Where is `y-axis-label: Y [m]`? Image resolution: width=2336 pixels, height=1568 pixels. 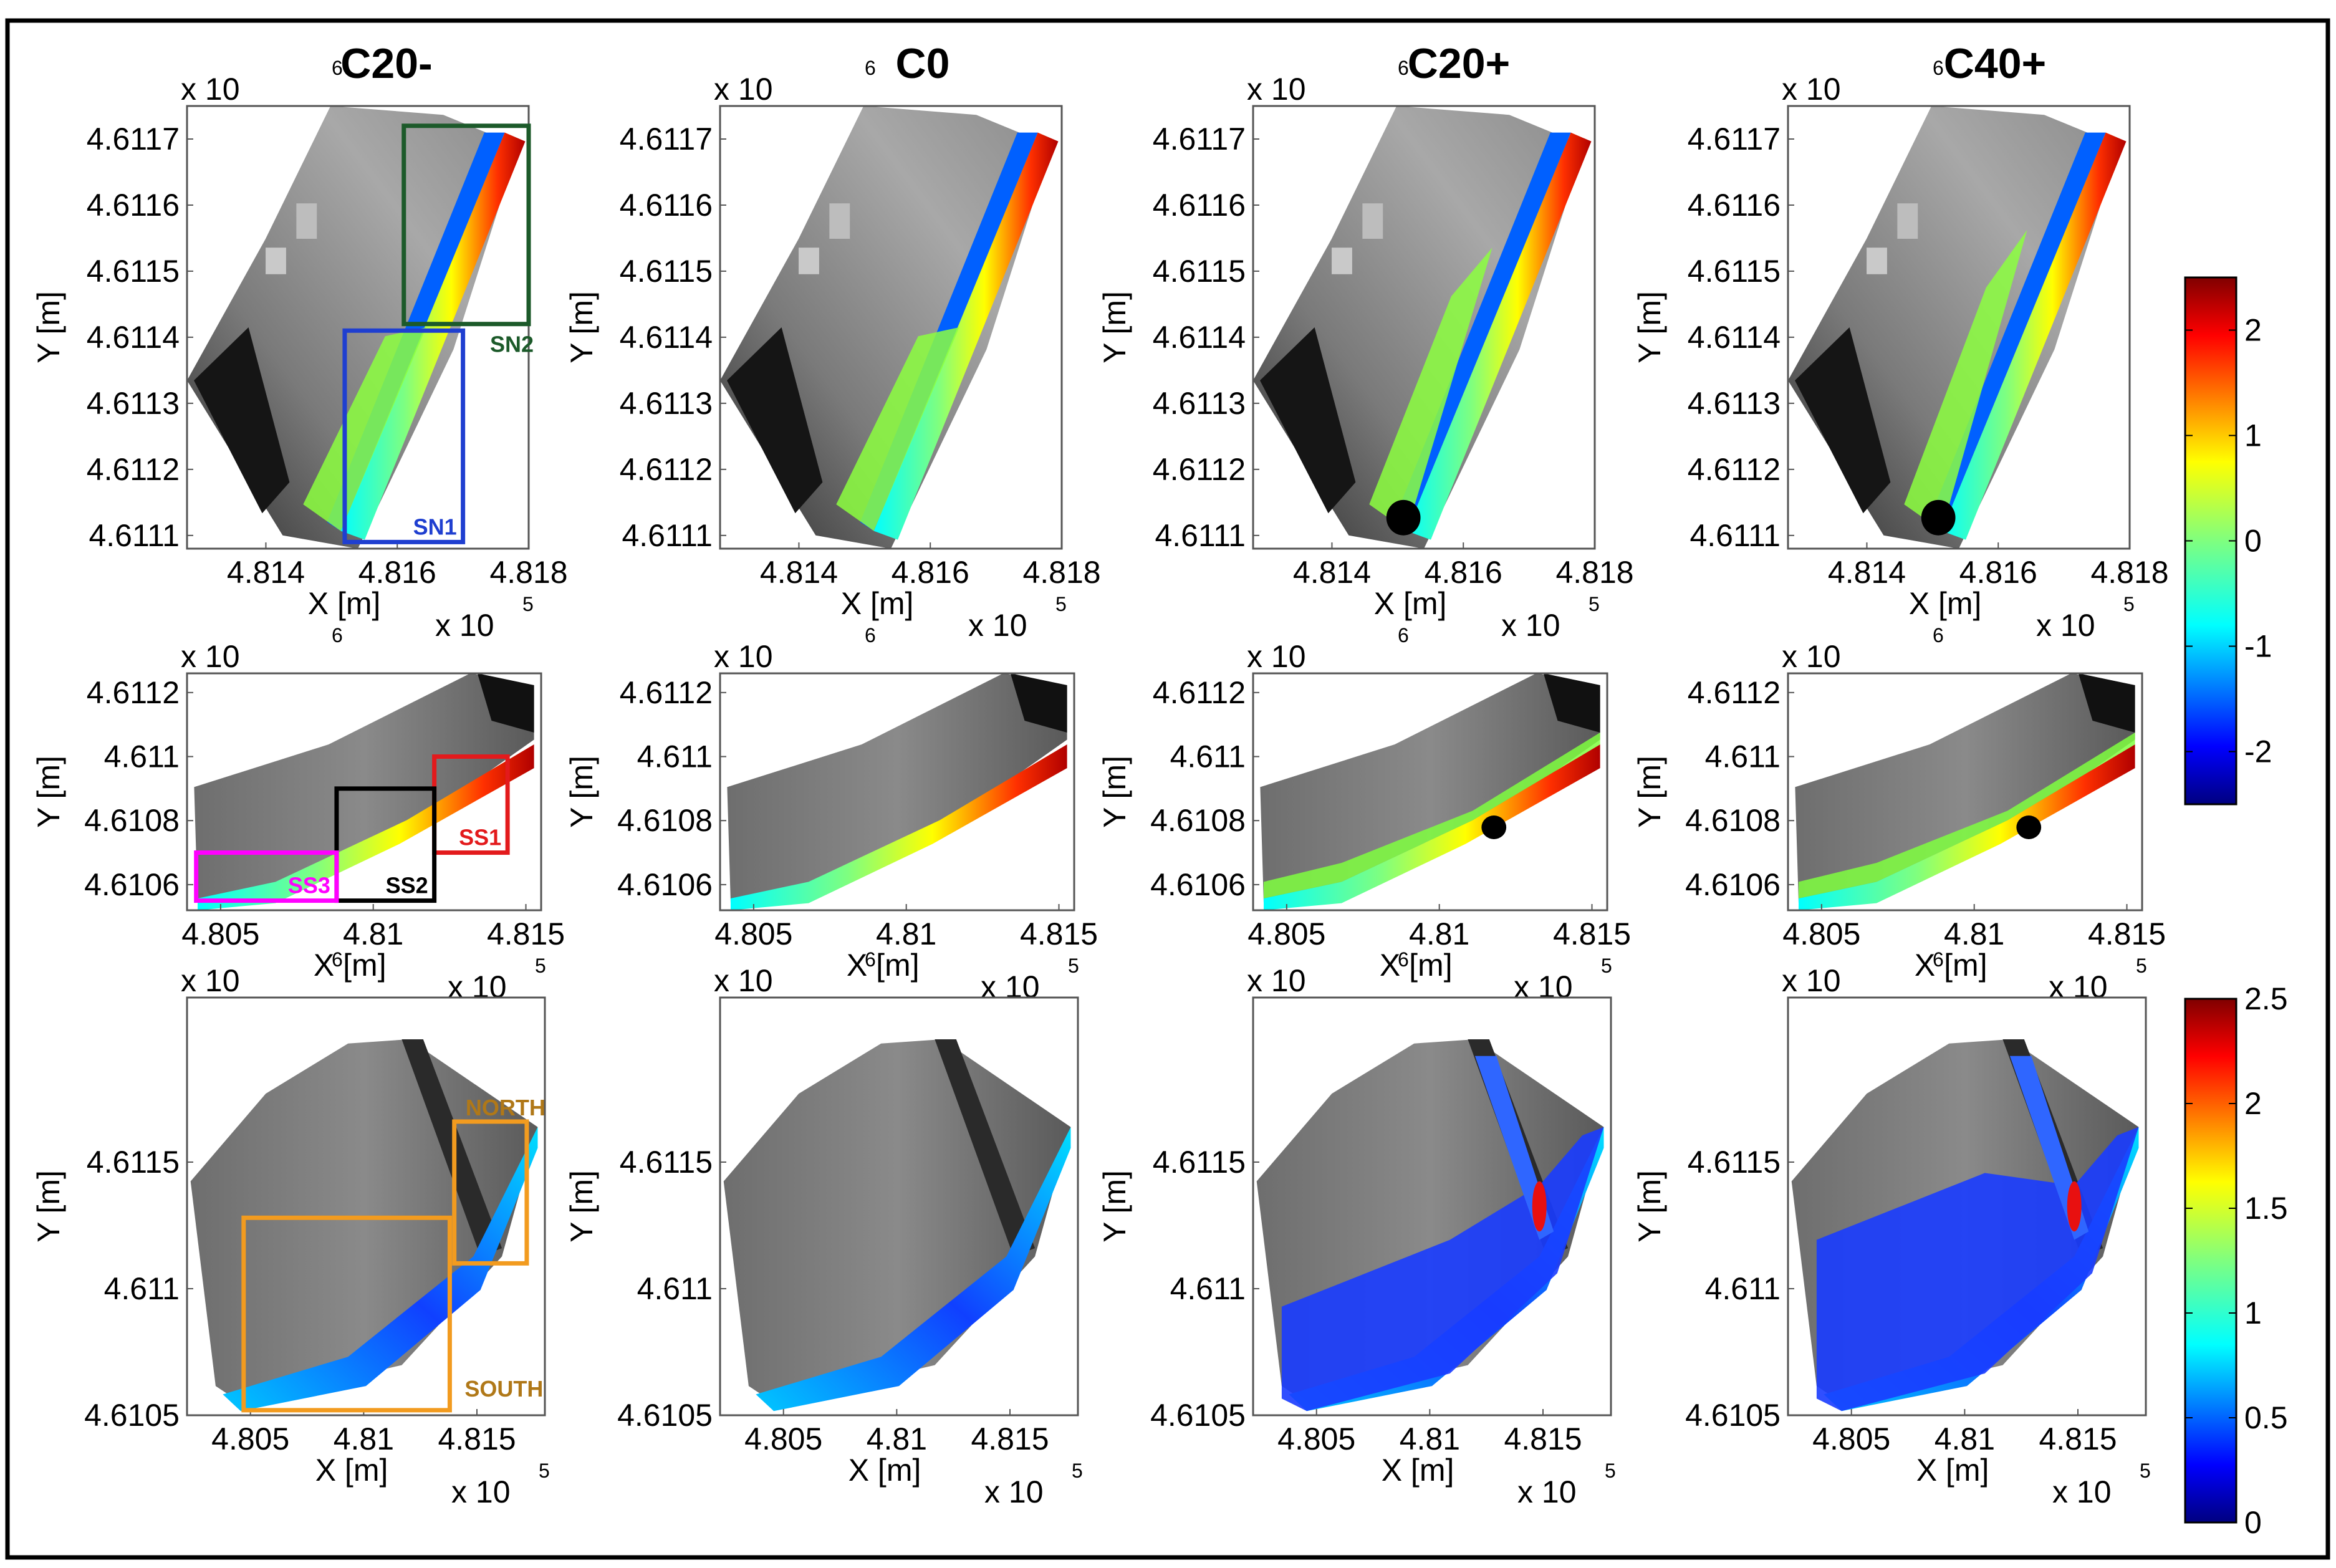
y-axis-label: Y [m] is located at coordinates (1114, 1206).